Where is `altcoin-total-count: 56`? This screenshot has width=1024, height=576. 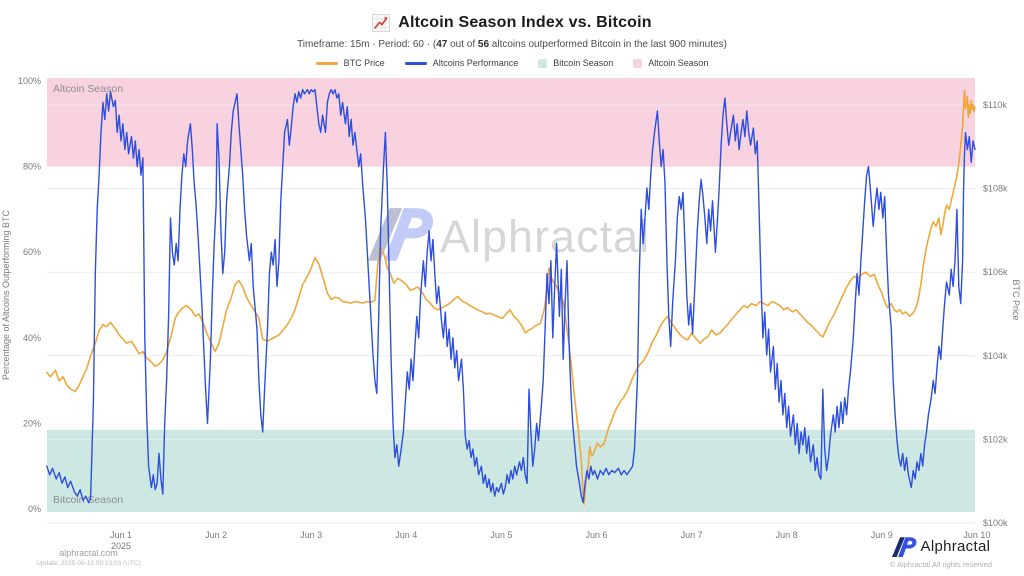
altcoin-total-count: 56 is located at coordinates (483, 44).